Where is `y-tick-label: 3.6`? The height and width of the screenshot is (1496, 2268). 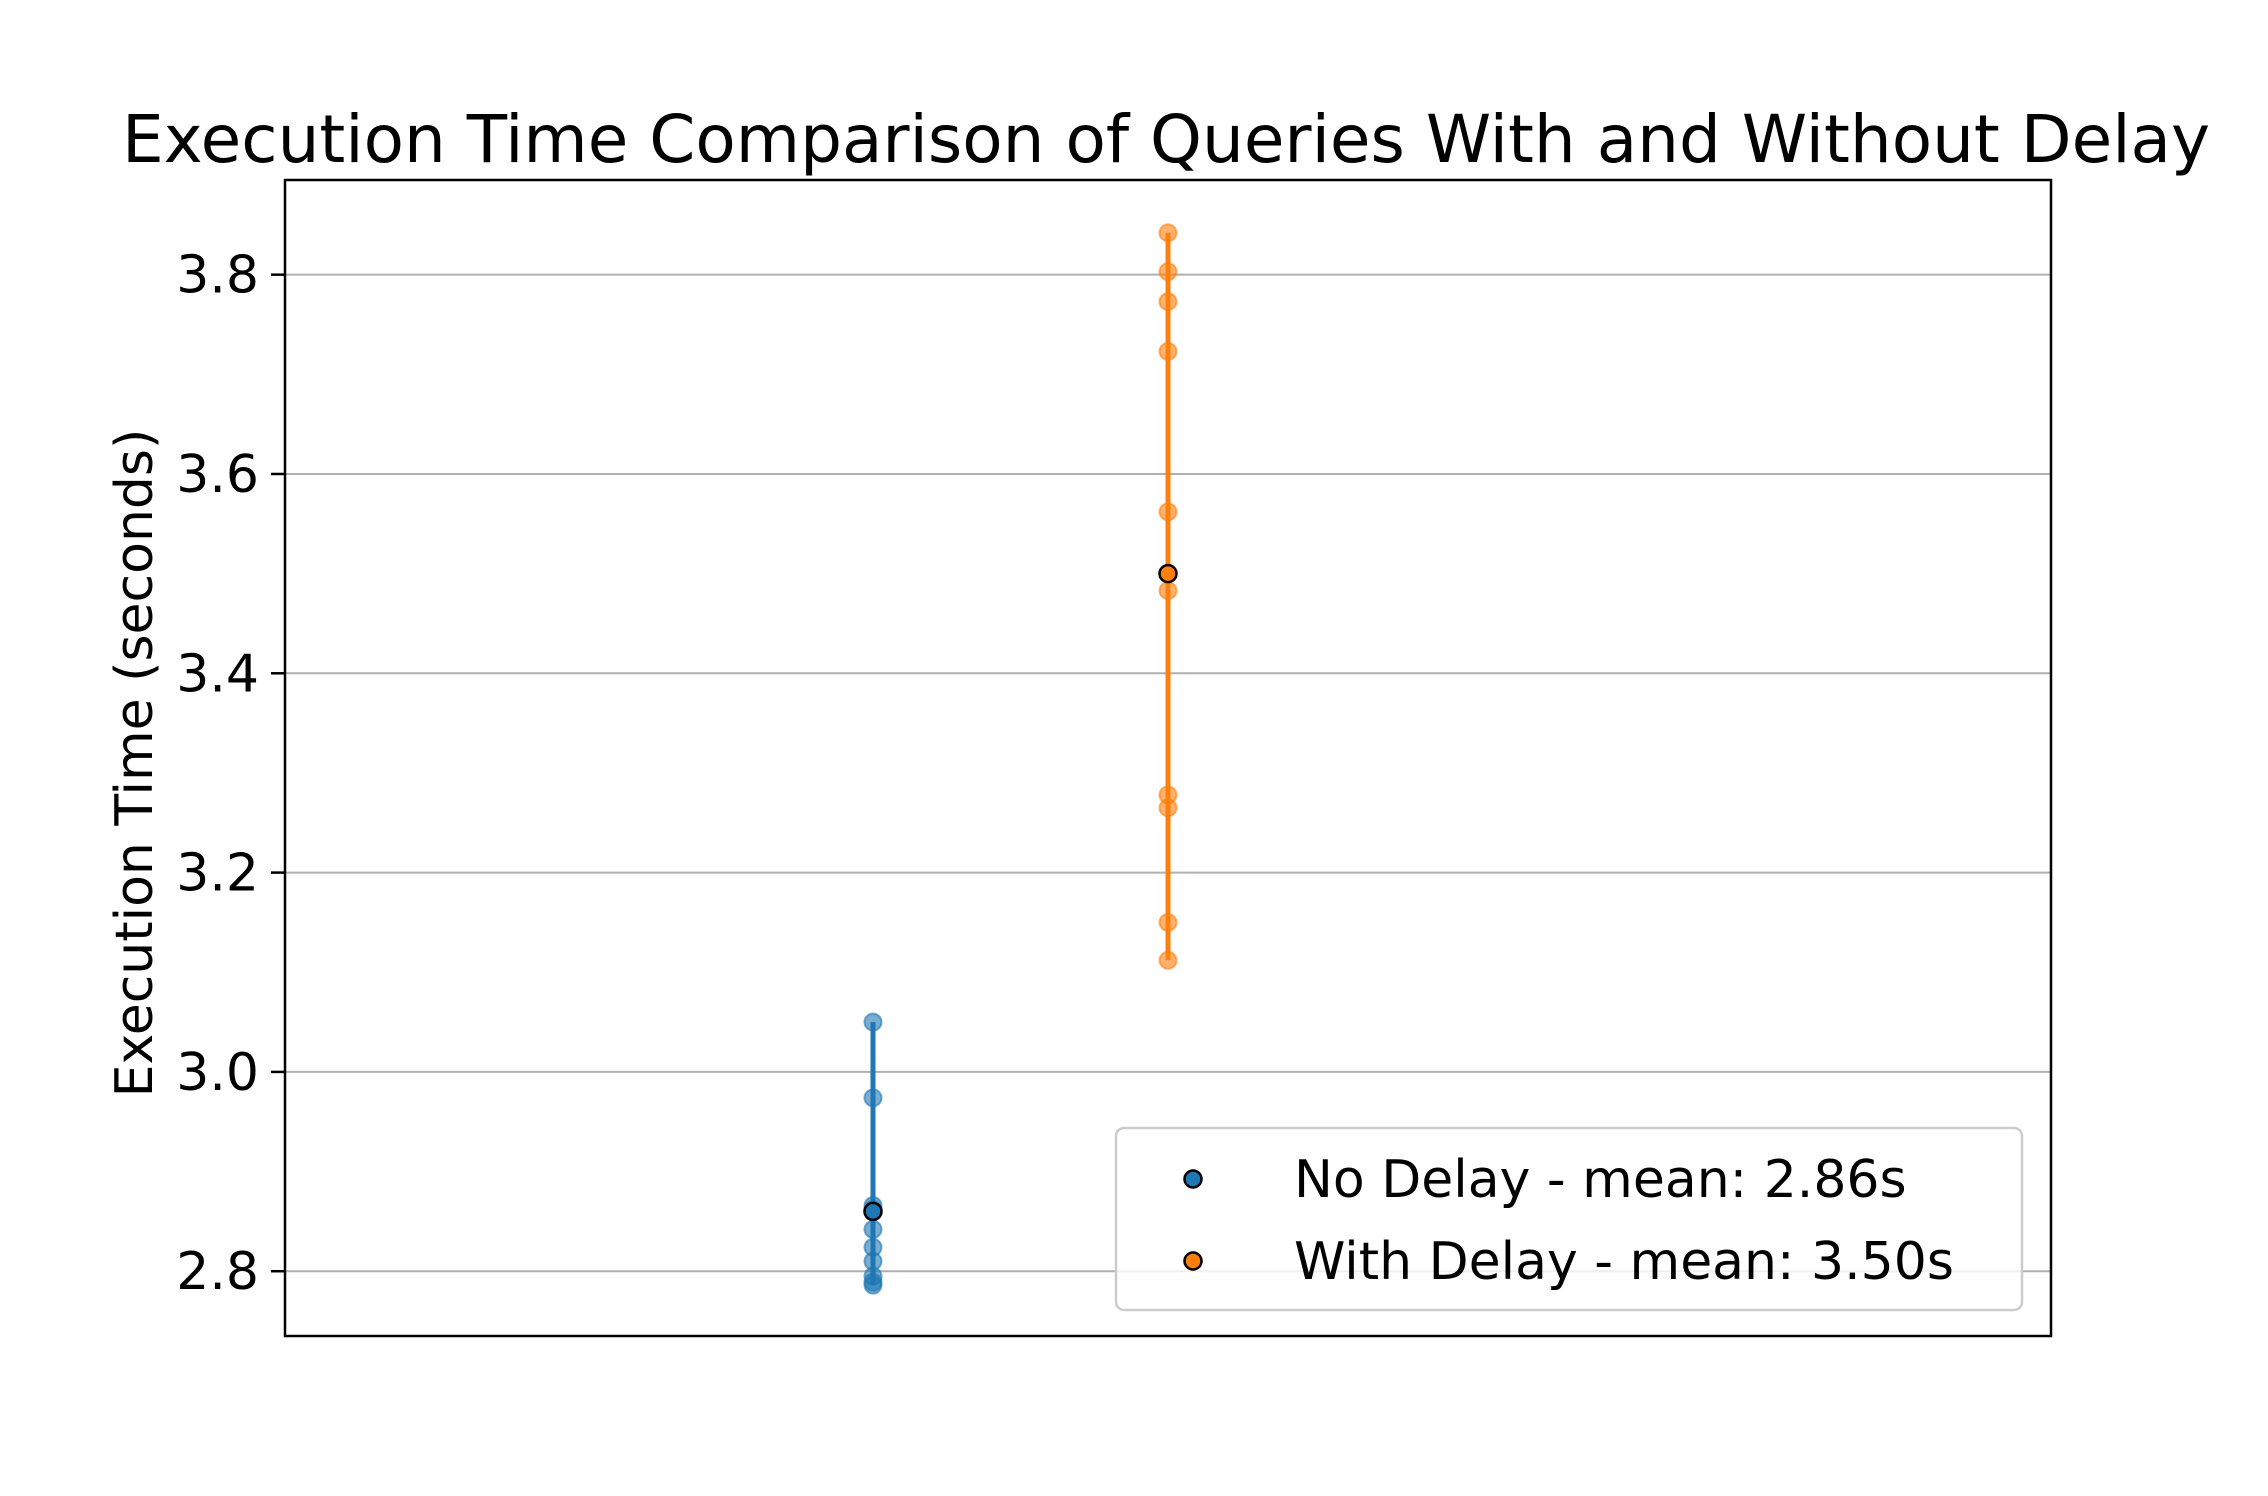 y-tick-label: 3.6 is located at coordinates (217, 475).